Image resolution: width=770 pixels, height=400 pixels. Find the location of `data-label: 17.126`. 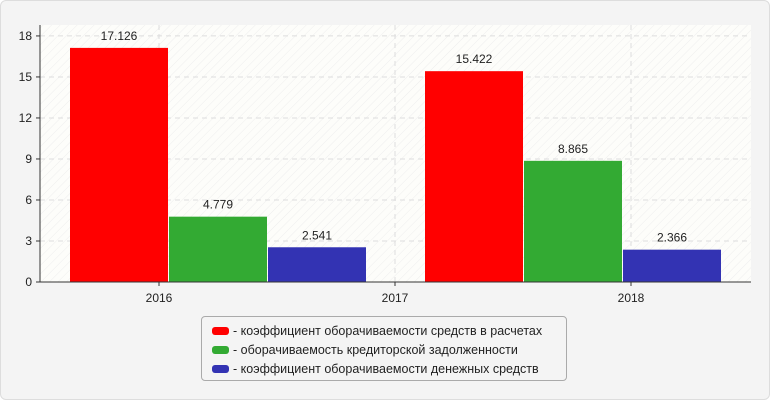

data-label: 17.126 is located at coordinates (119, 36).